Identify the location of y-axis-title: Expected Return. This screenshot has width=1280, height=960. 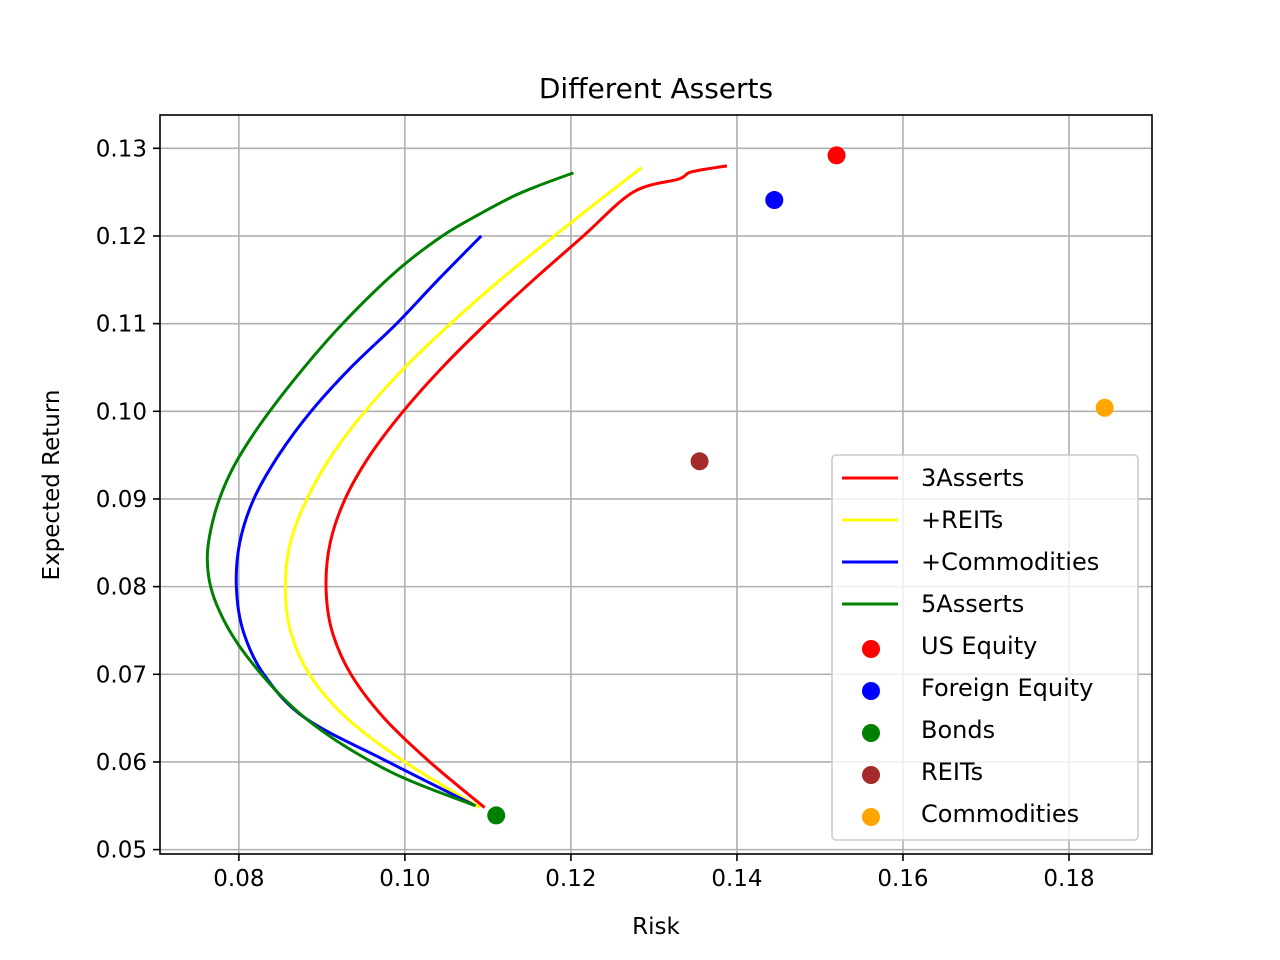
(52, 485).